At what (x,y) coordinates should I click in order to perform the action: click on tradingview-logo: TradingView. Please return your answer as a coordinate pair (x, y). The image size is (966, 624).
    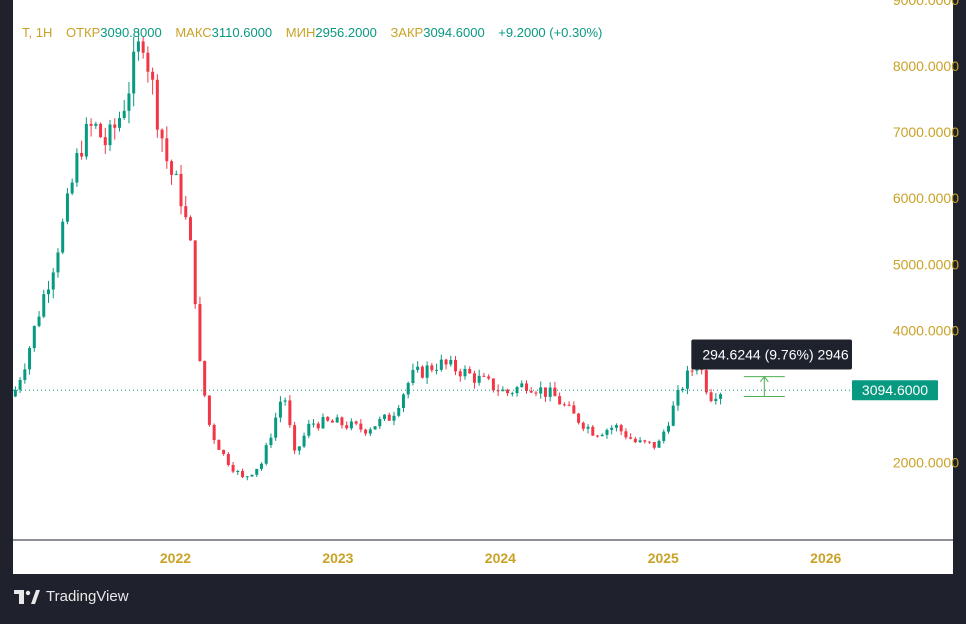
    Looking at the image, I should click on (71, 596).